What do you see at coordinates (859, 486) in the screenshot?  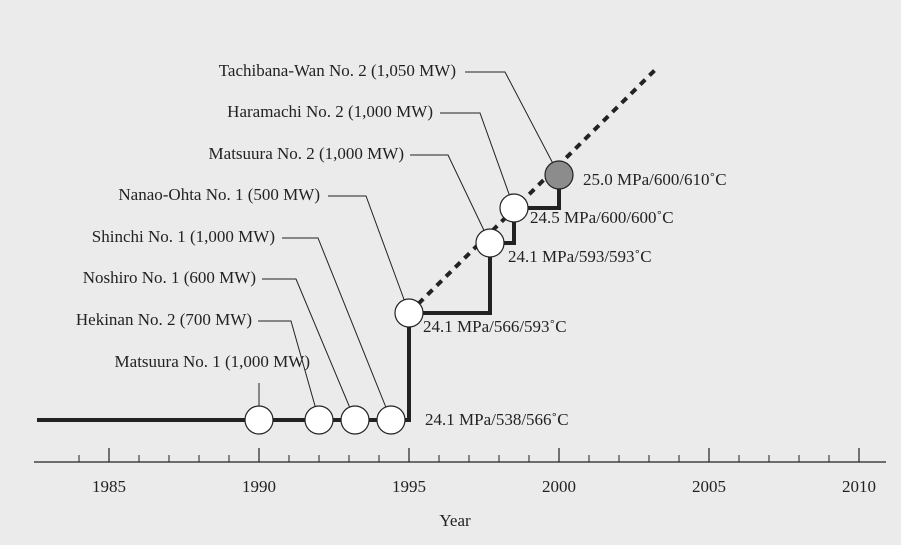 I see `x-tick-label: 2010` at bounding box center [859, 486].